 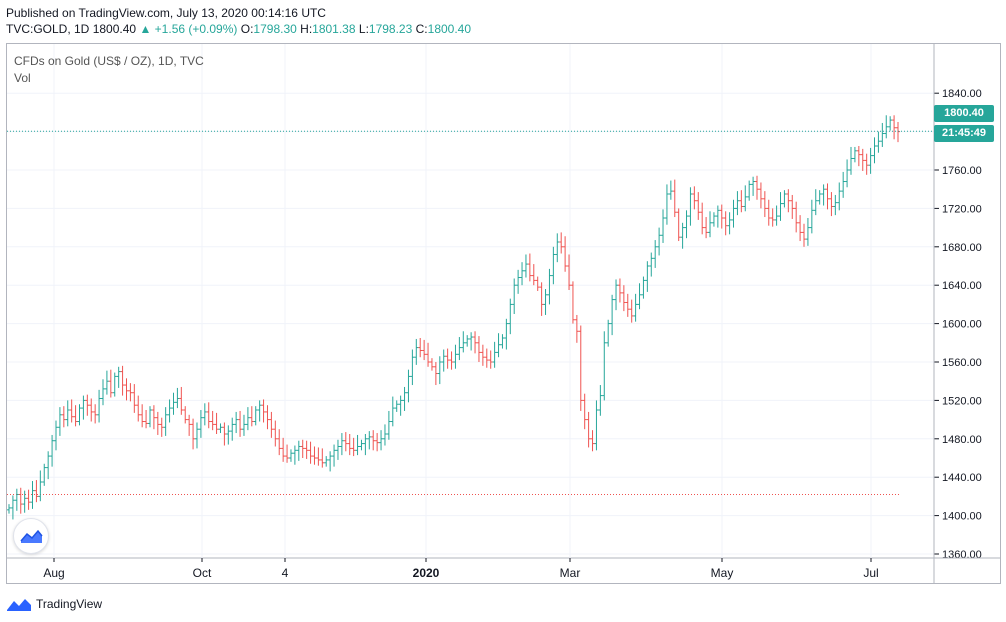 What do you see at coordinates (962, 171) in the screenshot?
I see `y-tick-label: 1760.00` at bounding box center [962, 171].